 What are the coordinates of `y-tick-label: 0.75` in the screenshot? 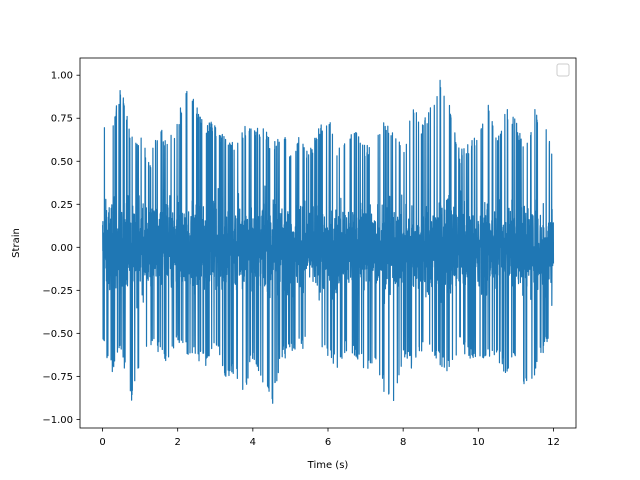 It's located at (62, 119).